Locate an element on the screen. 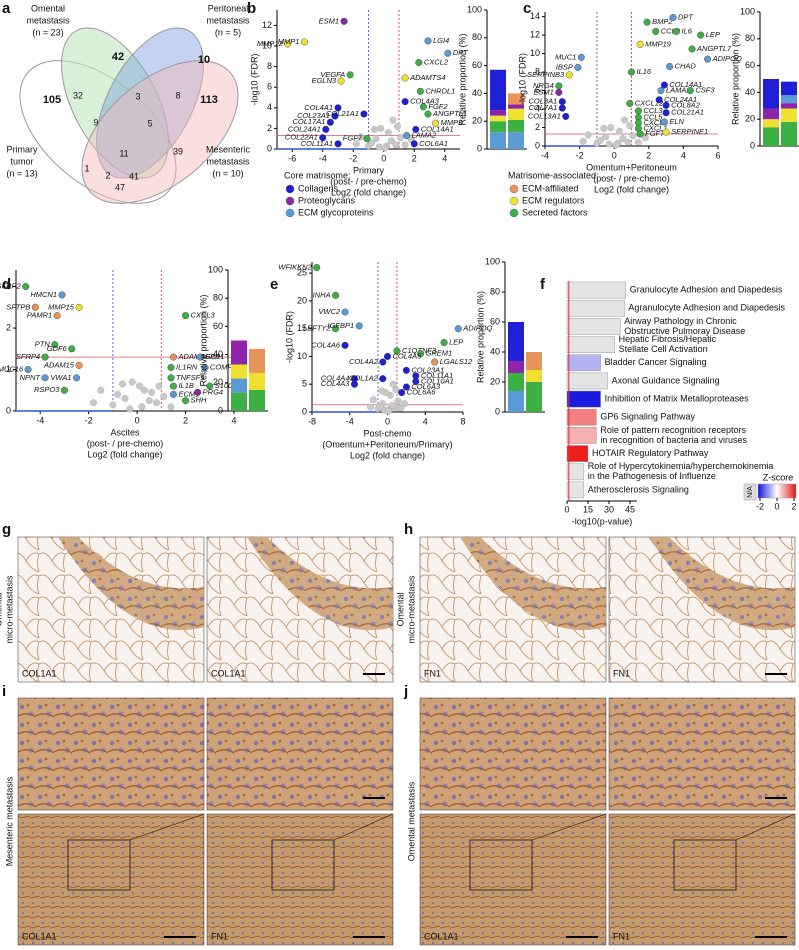 This screenshot has width=799, height=950. point-label: IGFBP1 is located at coordinates (341, 325).